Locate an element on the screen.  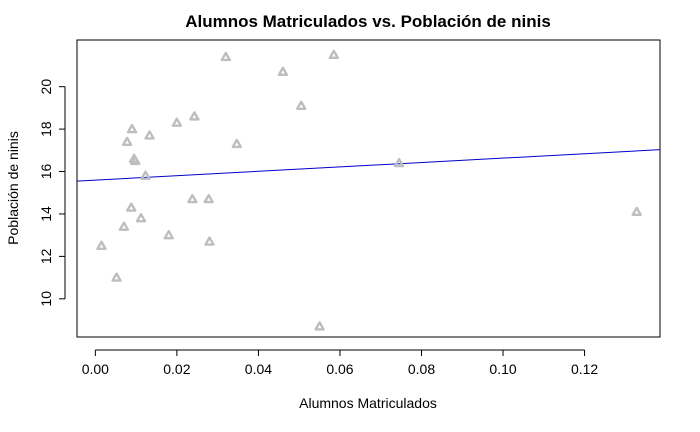
y-tick-label-2: 12 is located at coordinates (46, 256).